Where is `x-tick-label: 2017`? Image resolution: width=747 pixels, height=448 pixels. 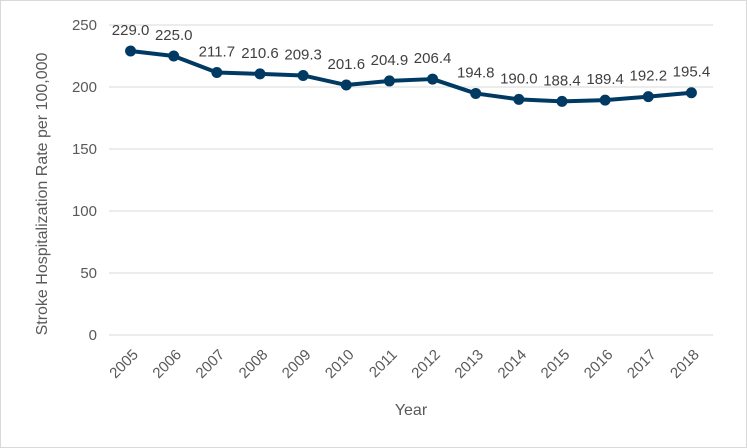
x-tick-label: 2017 is located at coordinates (642, 364).